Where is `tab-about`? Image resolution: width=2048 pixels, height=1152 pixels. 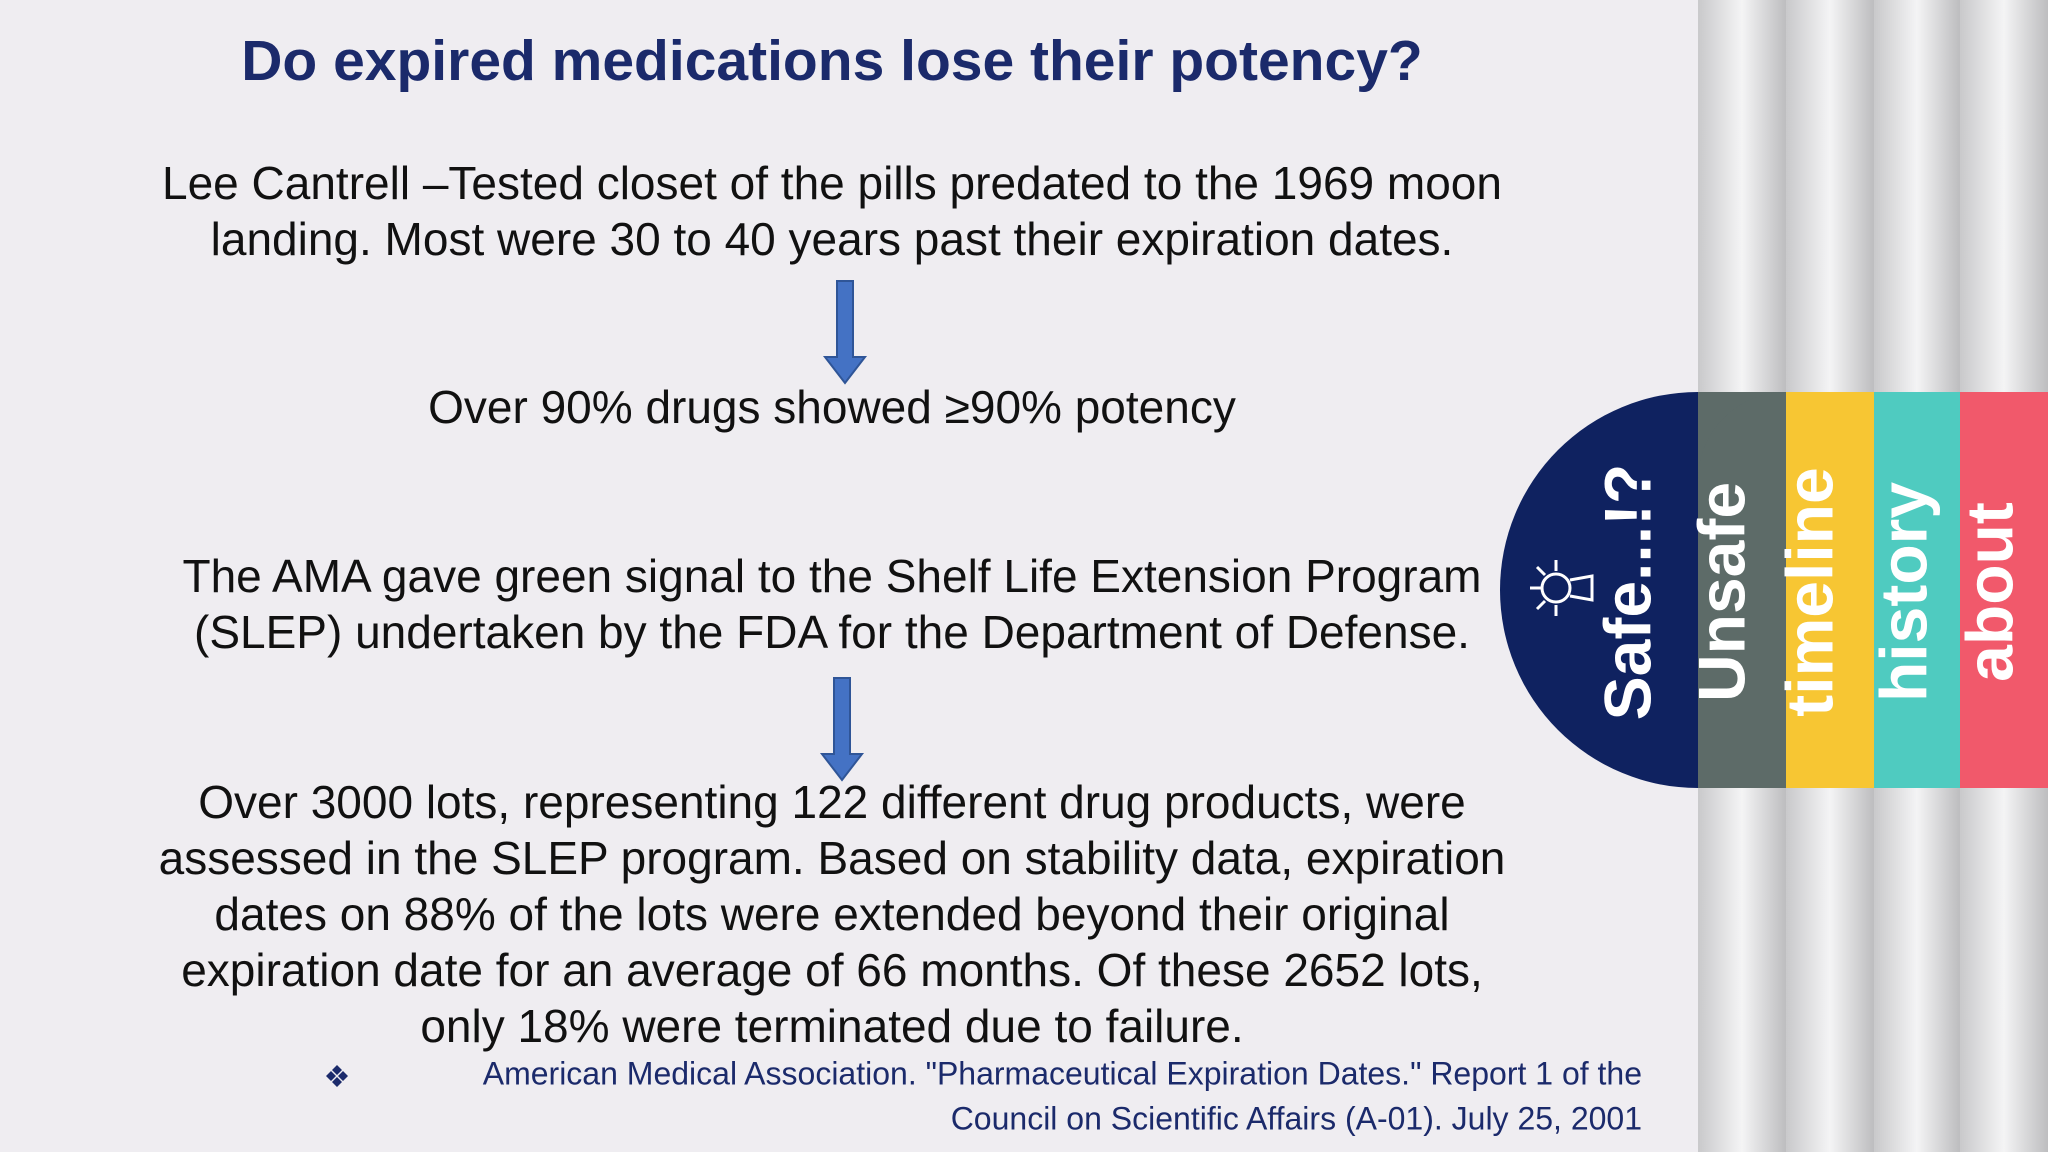 tab-about is located at coordinates (2004, 590).